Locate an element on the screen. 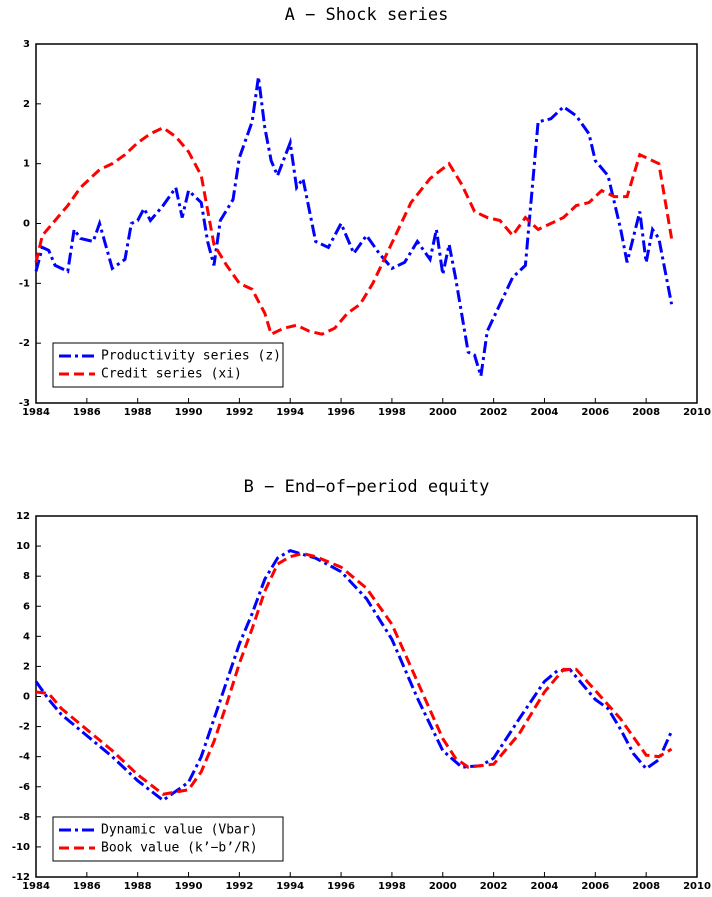 The image size is (712, 897). y-tick-label: 8 is located at coordinates (26, 576).